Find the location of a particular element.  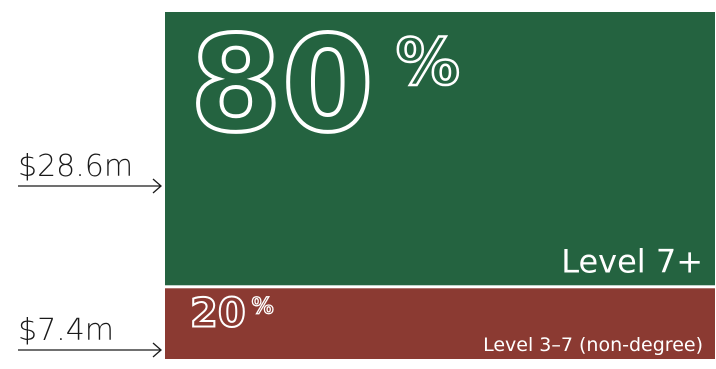

amount-label-0: $28.6m is located at coordinates (75, 166).